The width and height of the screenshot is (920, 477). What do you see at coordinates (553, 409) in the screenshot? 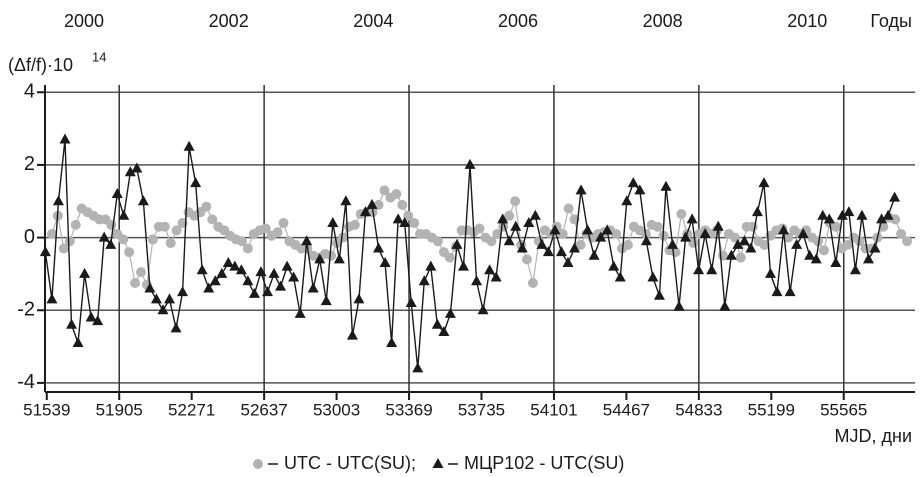
I see `x-tick-label: 54101` at bounding box center [553, 409].